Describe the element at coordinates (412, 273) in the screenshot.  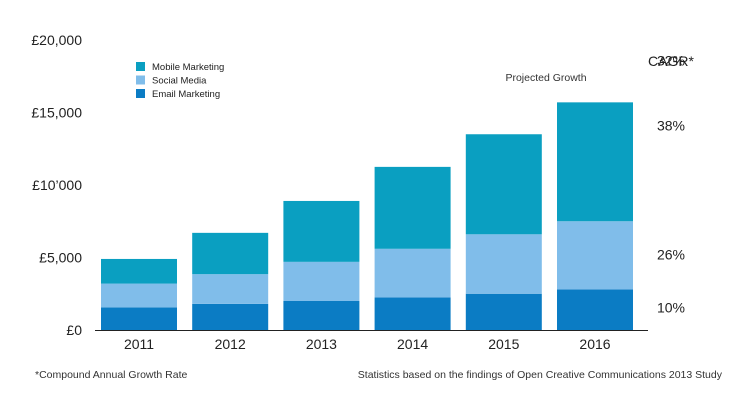
I see `bar-social-media-2014` at that location.